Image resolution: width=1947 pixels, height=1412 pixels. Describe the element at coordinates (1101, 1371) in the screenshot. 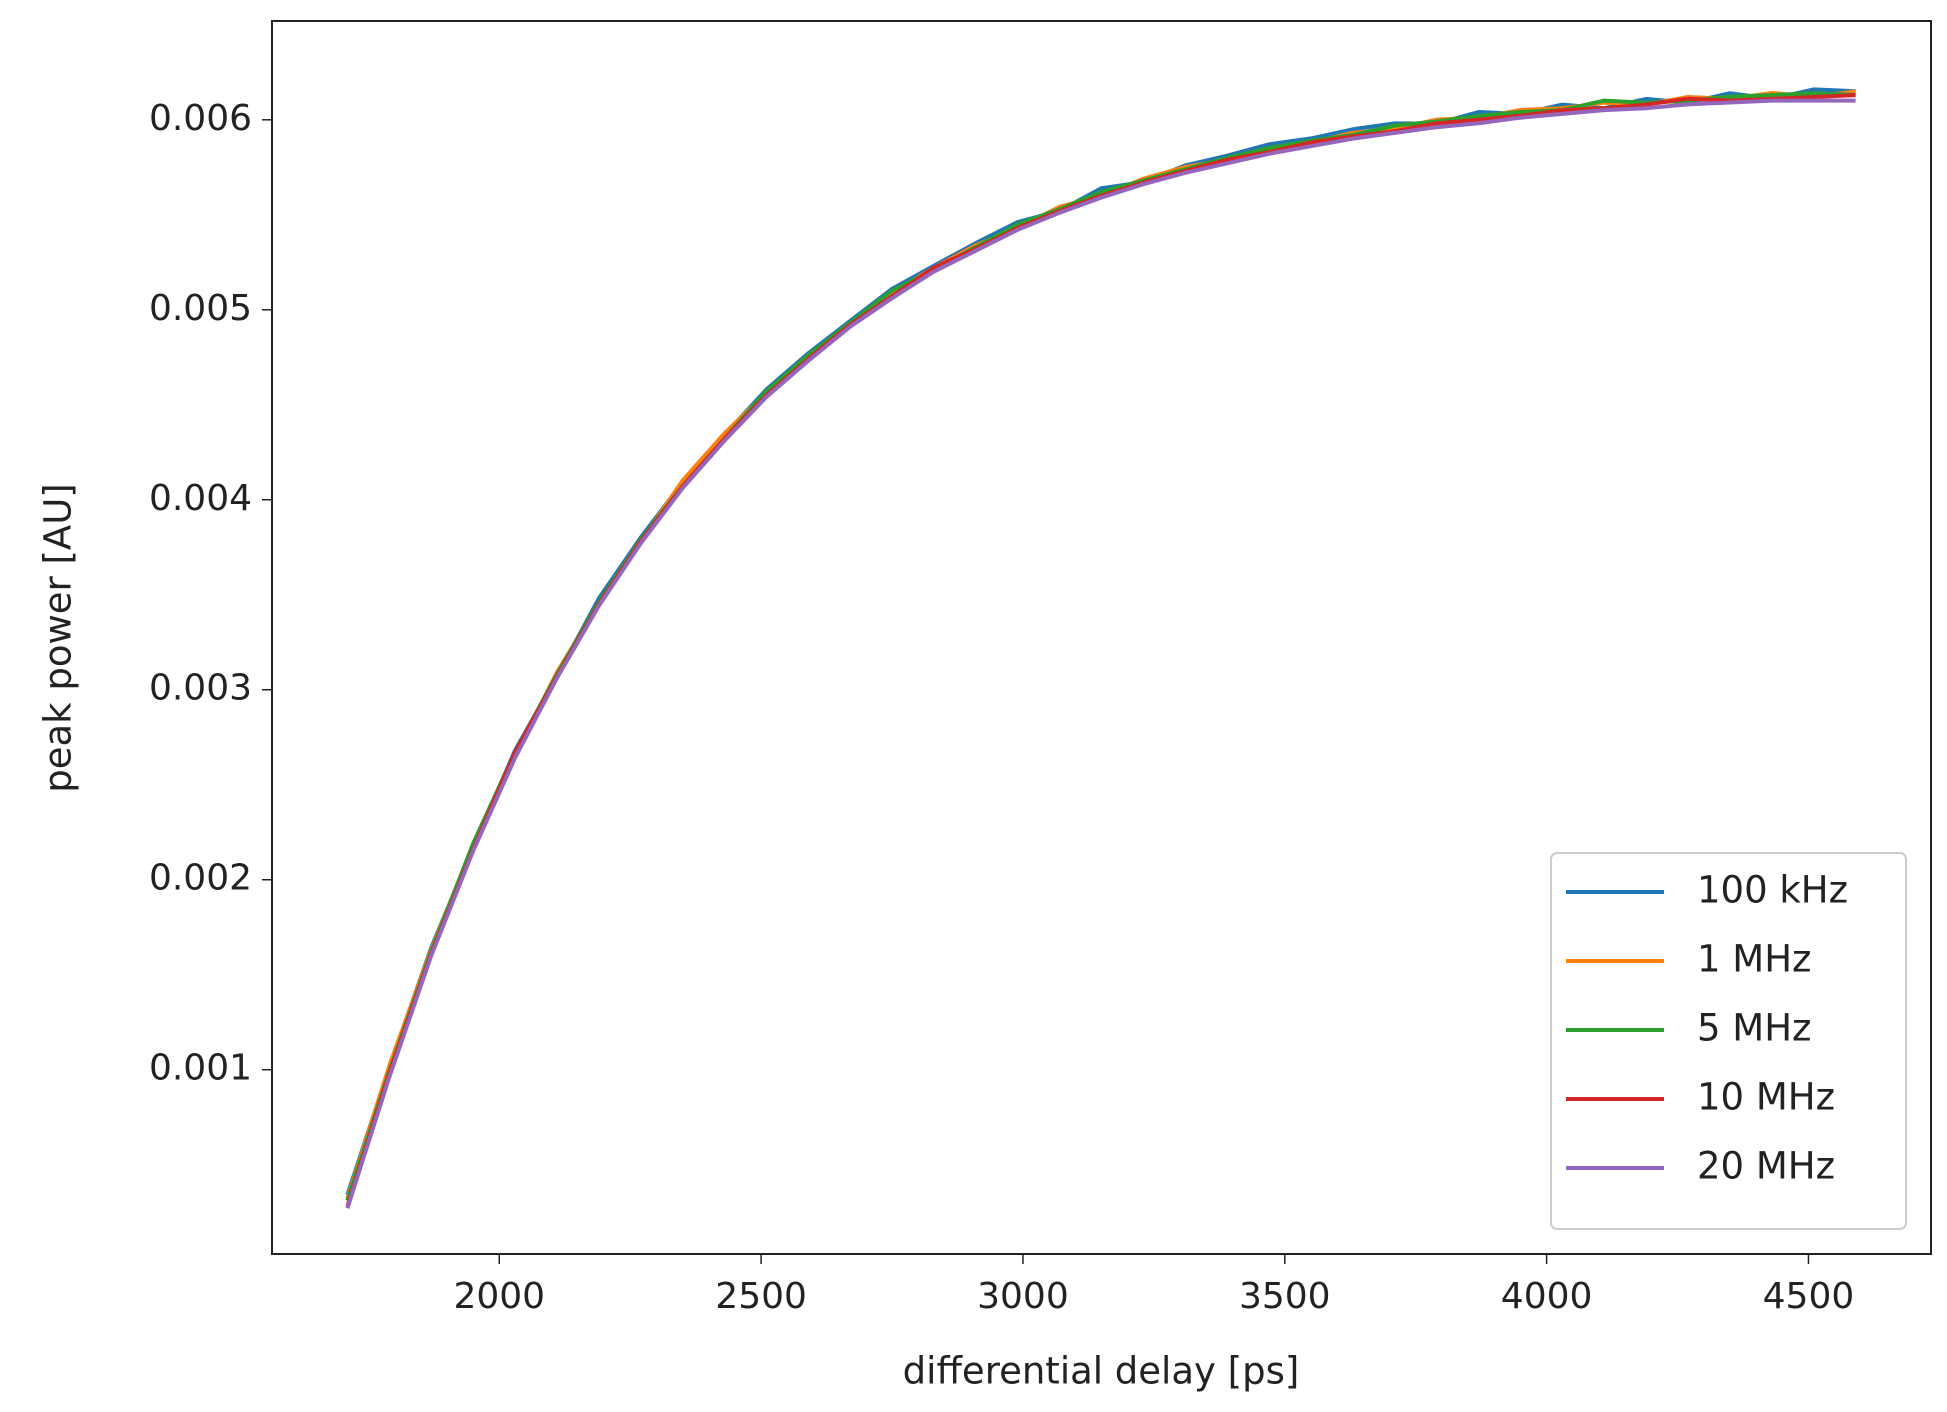

I see `x-axis-label: differential delay [ps]` at that location.